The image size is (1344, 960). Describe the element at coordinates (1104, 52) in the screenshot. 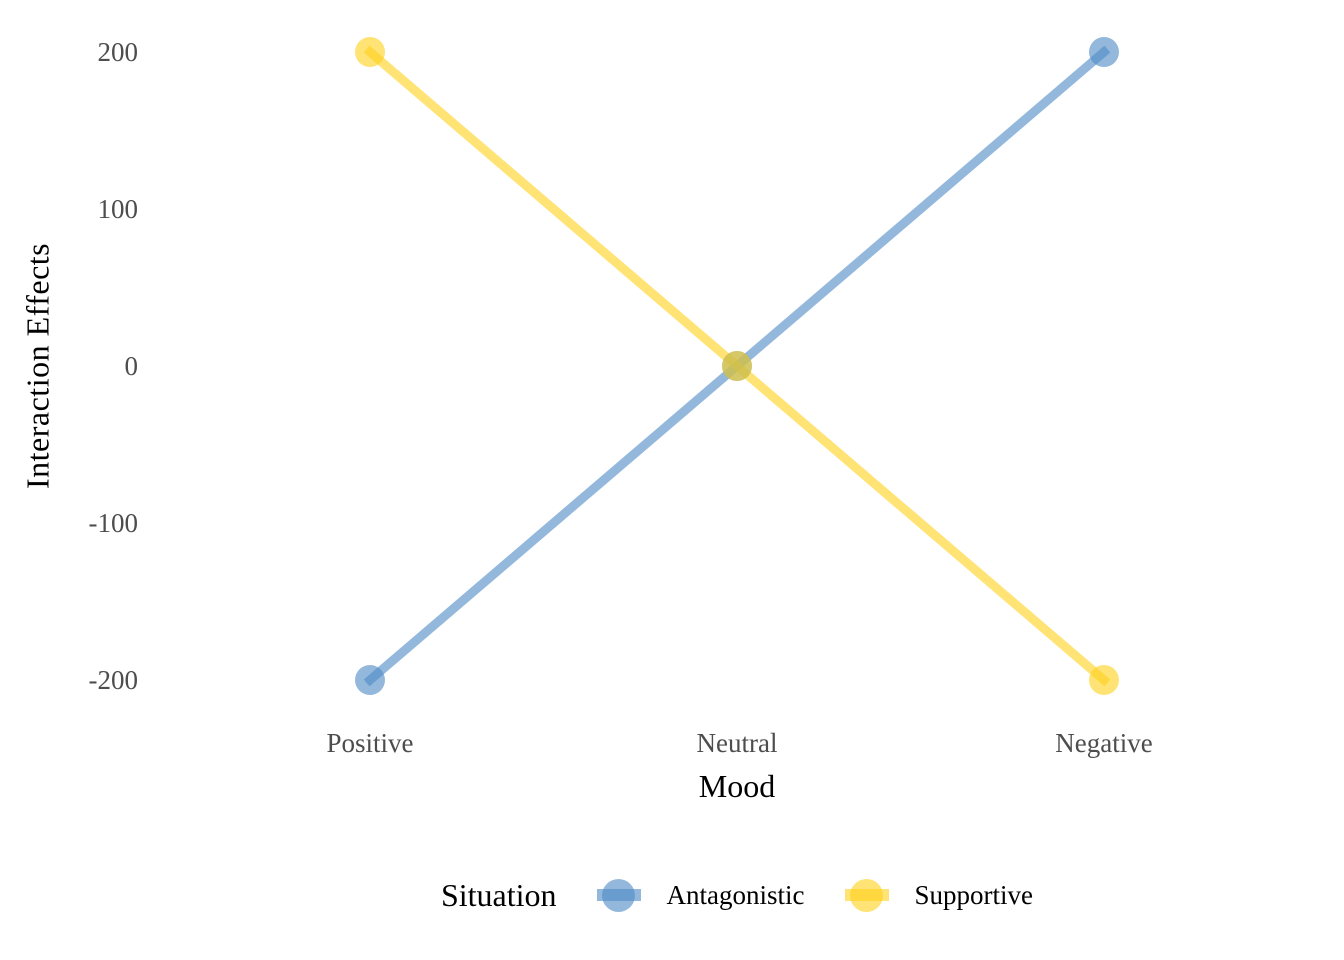

I see `data-point-antagonistic-negative` at that location.